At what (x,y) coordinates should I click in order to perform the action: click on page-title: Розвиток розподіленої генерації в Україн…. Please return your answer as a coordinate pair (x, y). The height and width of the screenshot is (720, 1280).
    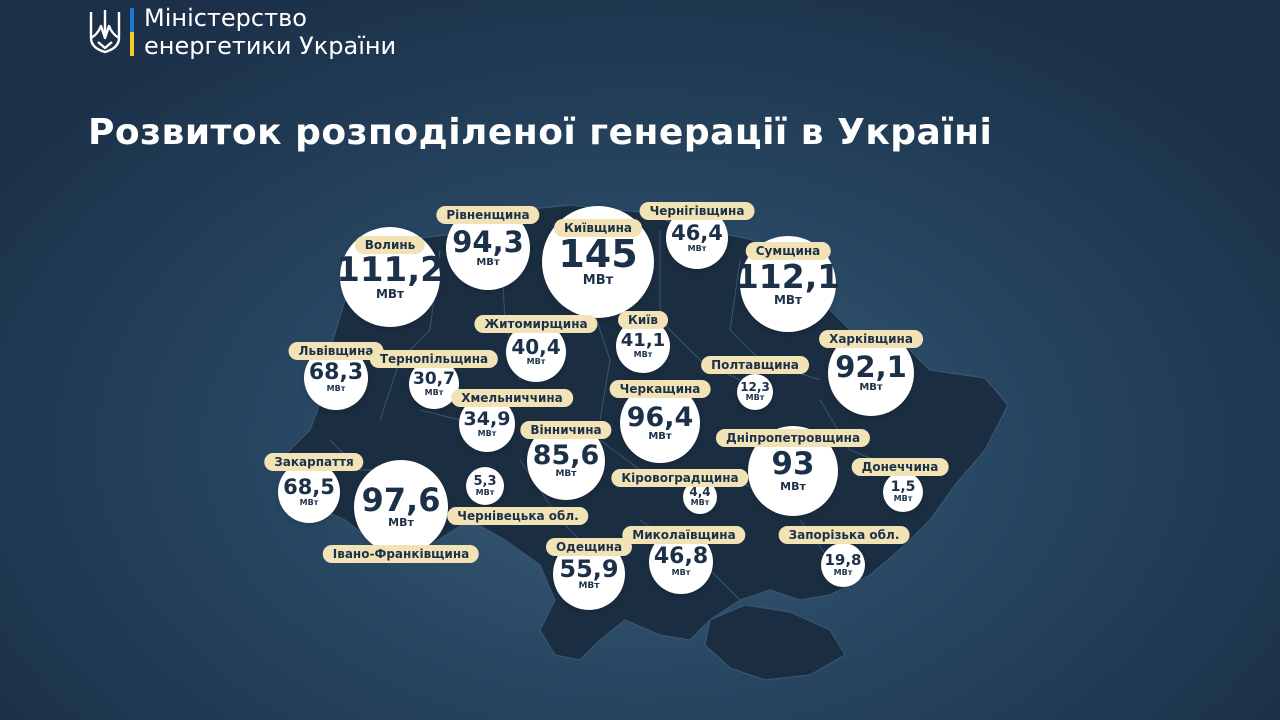
    Looking at the image, I should click on (540, 132).